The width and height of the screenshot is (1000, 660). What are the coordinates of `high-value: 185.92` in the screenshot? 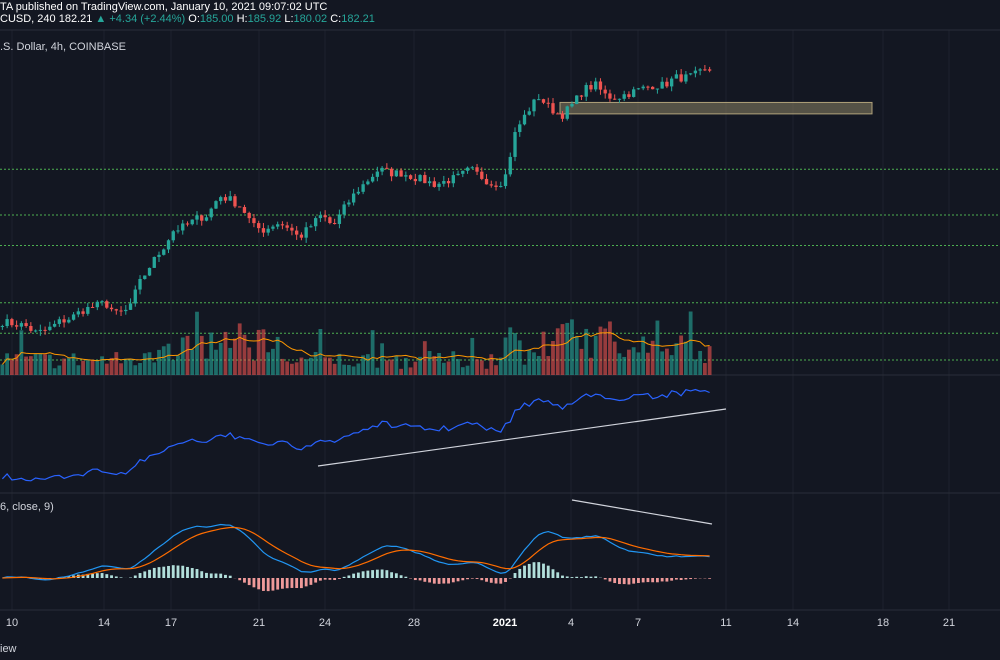 It's located at (264, 19).